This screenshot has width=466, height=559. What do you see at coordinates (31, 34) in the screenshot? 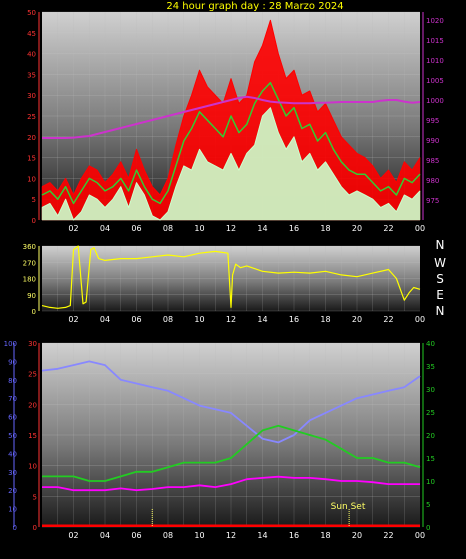
I see `wind-left-y-tick: 45` at bounding box center [31, 34].